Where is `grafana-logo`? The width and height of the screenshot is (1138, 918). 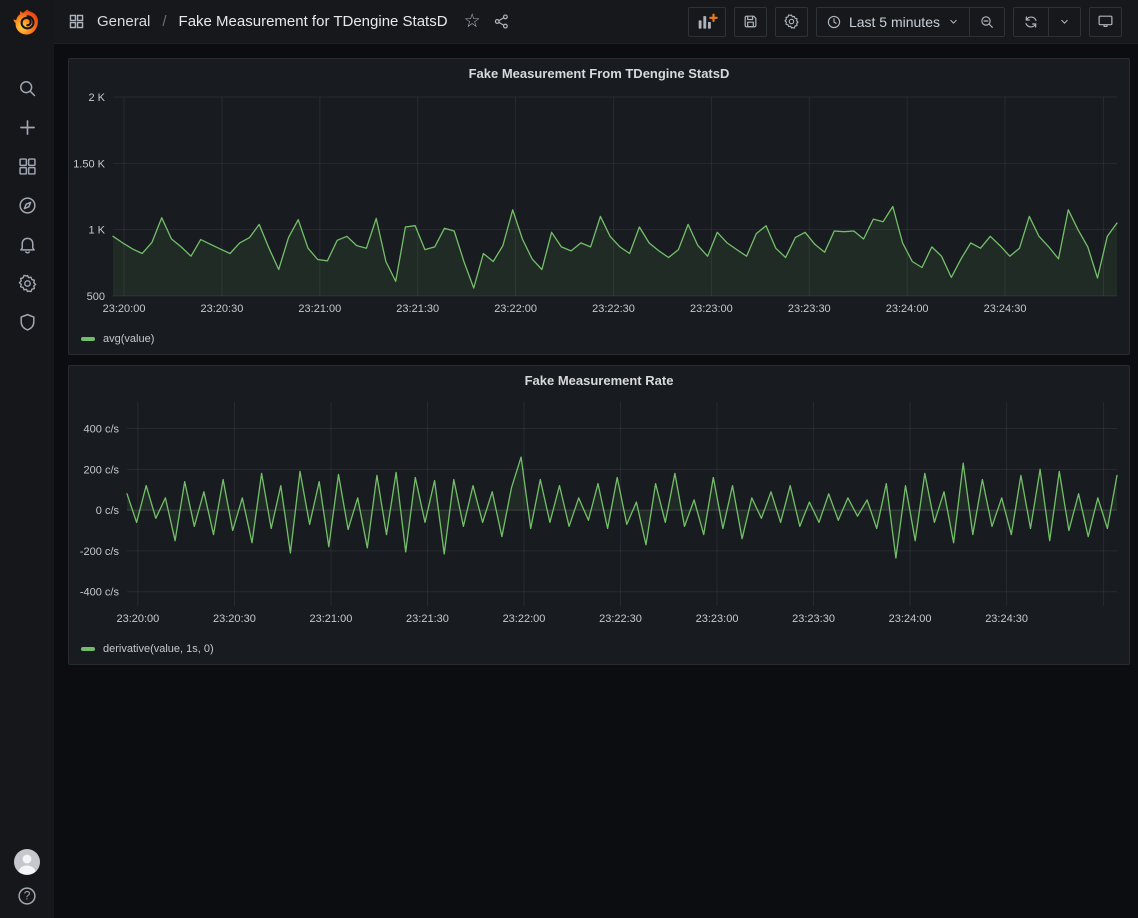
grafana-logo is located at coordinates (27, 23).